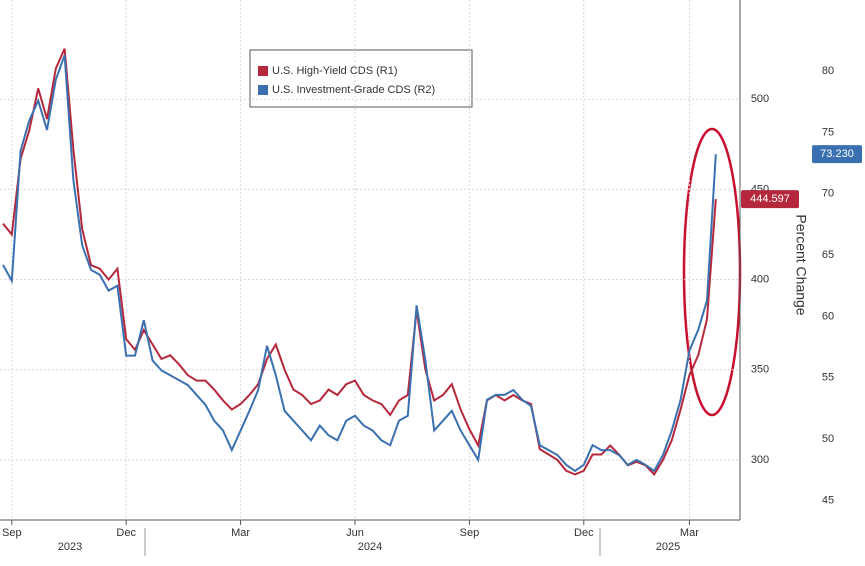  Describe the element at coordinates (828, 500) in the screenshot. I see `y2-tick-label: 45` at that location.